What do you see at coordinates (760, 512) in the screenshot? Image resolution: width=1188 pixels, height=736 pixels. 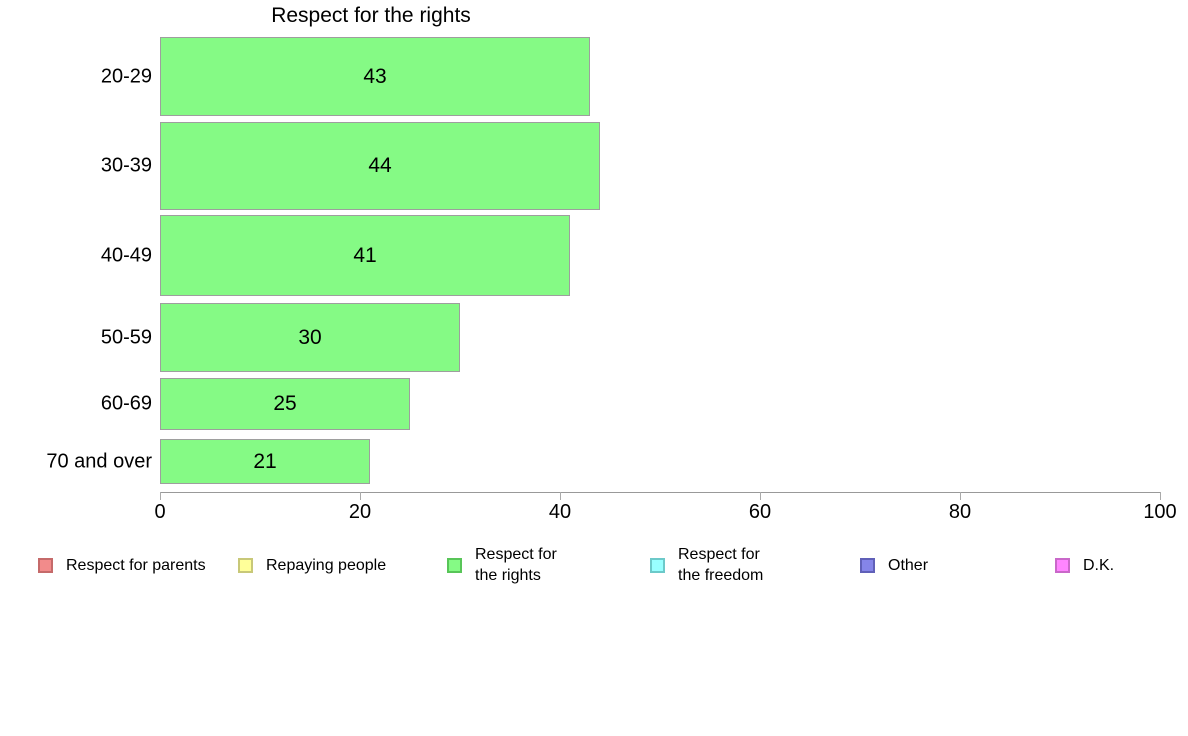 I see `x-axis-tick-label: 60` at bounding box center [760, 512].